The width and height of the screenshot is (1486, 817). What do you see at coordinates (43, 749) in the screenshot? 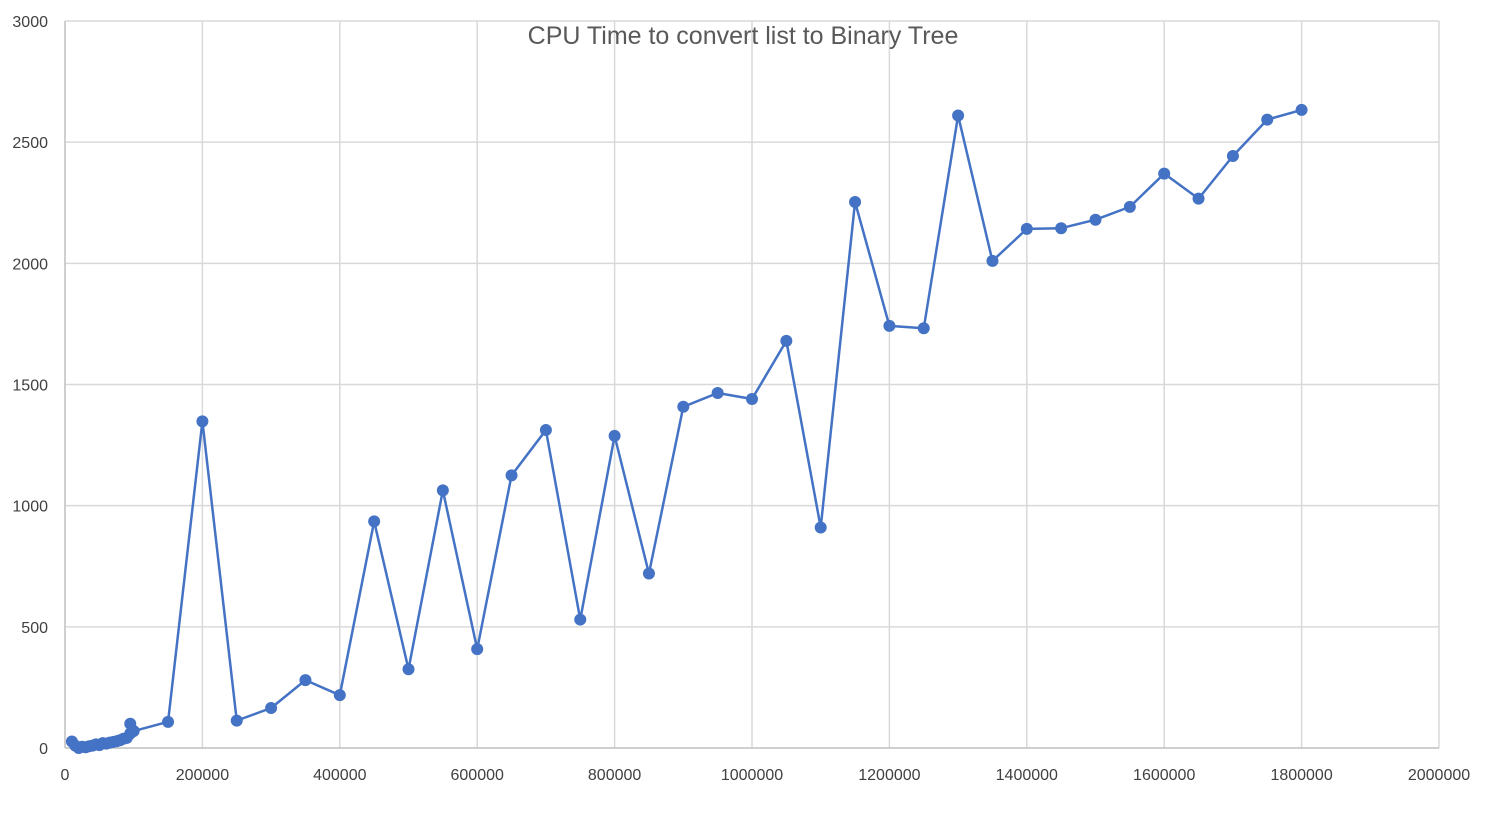
I see `y-tick-label: 0` at bounding box center [43, 749].